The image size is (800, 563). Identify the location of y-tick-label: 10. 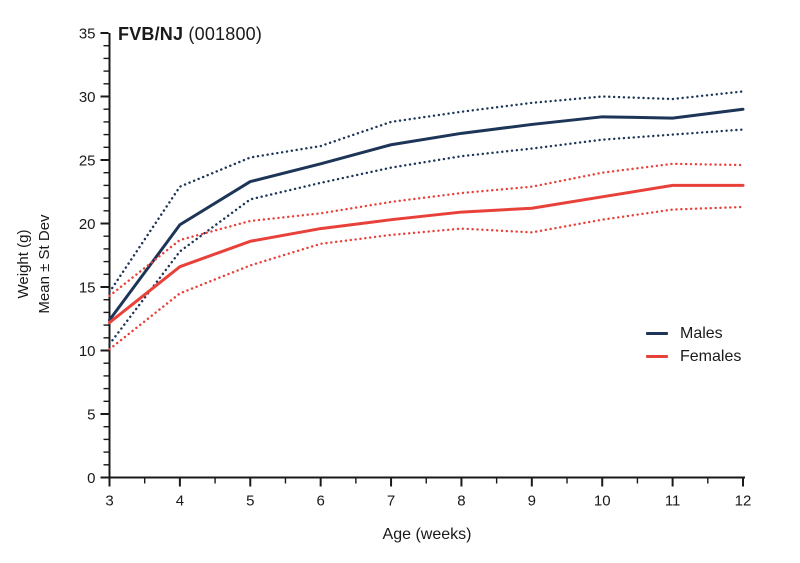
(87, 351).